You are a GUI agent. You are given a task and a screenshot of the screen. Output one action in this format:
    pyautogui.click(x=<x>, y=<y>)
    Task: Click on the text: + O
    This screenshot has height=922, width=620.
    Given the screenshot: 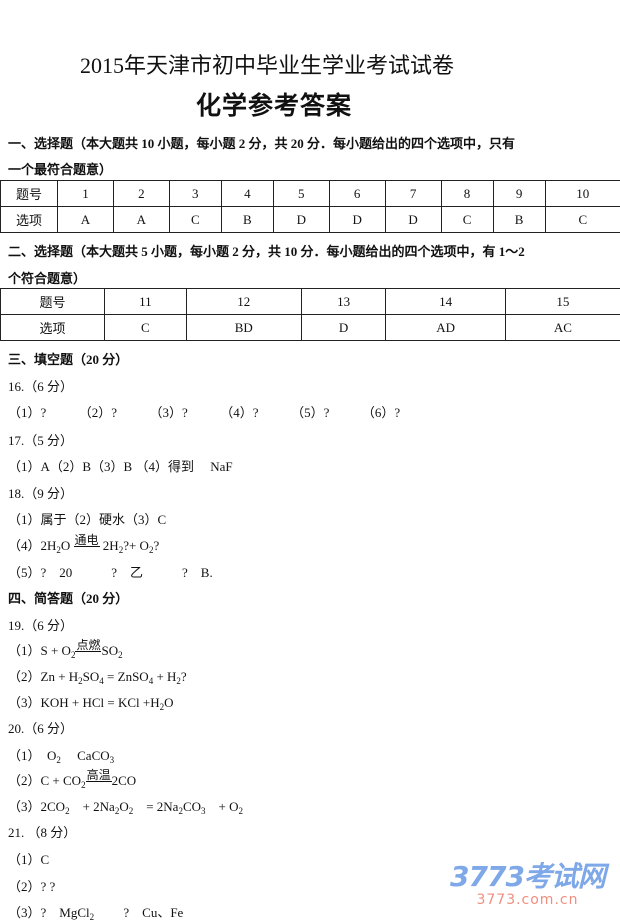 What is the action you would take?
    pyautogui.click(x=222, y=806)
    